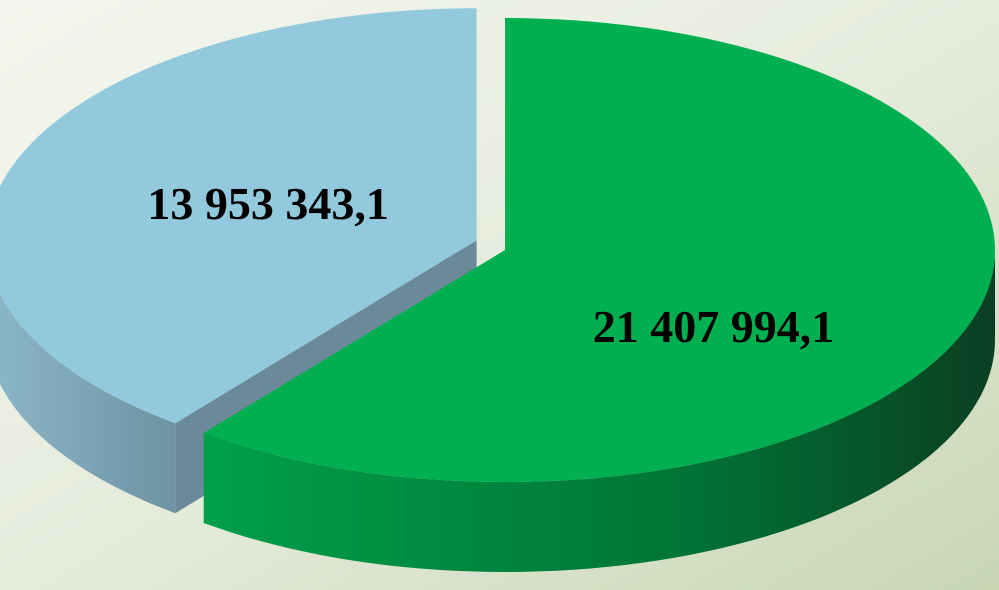 The height and width of the screenshot is (590, 999). I want to click on data-label: 13 953 343,1, so click(268, 203).